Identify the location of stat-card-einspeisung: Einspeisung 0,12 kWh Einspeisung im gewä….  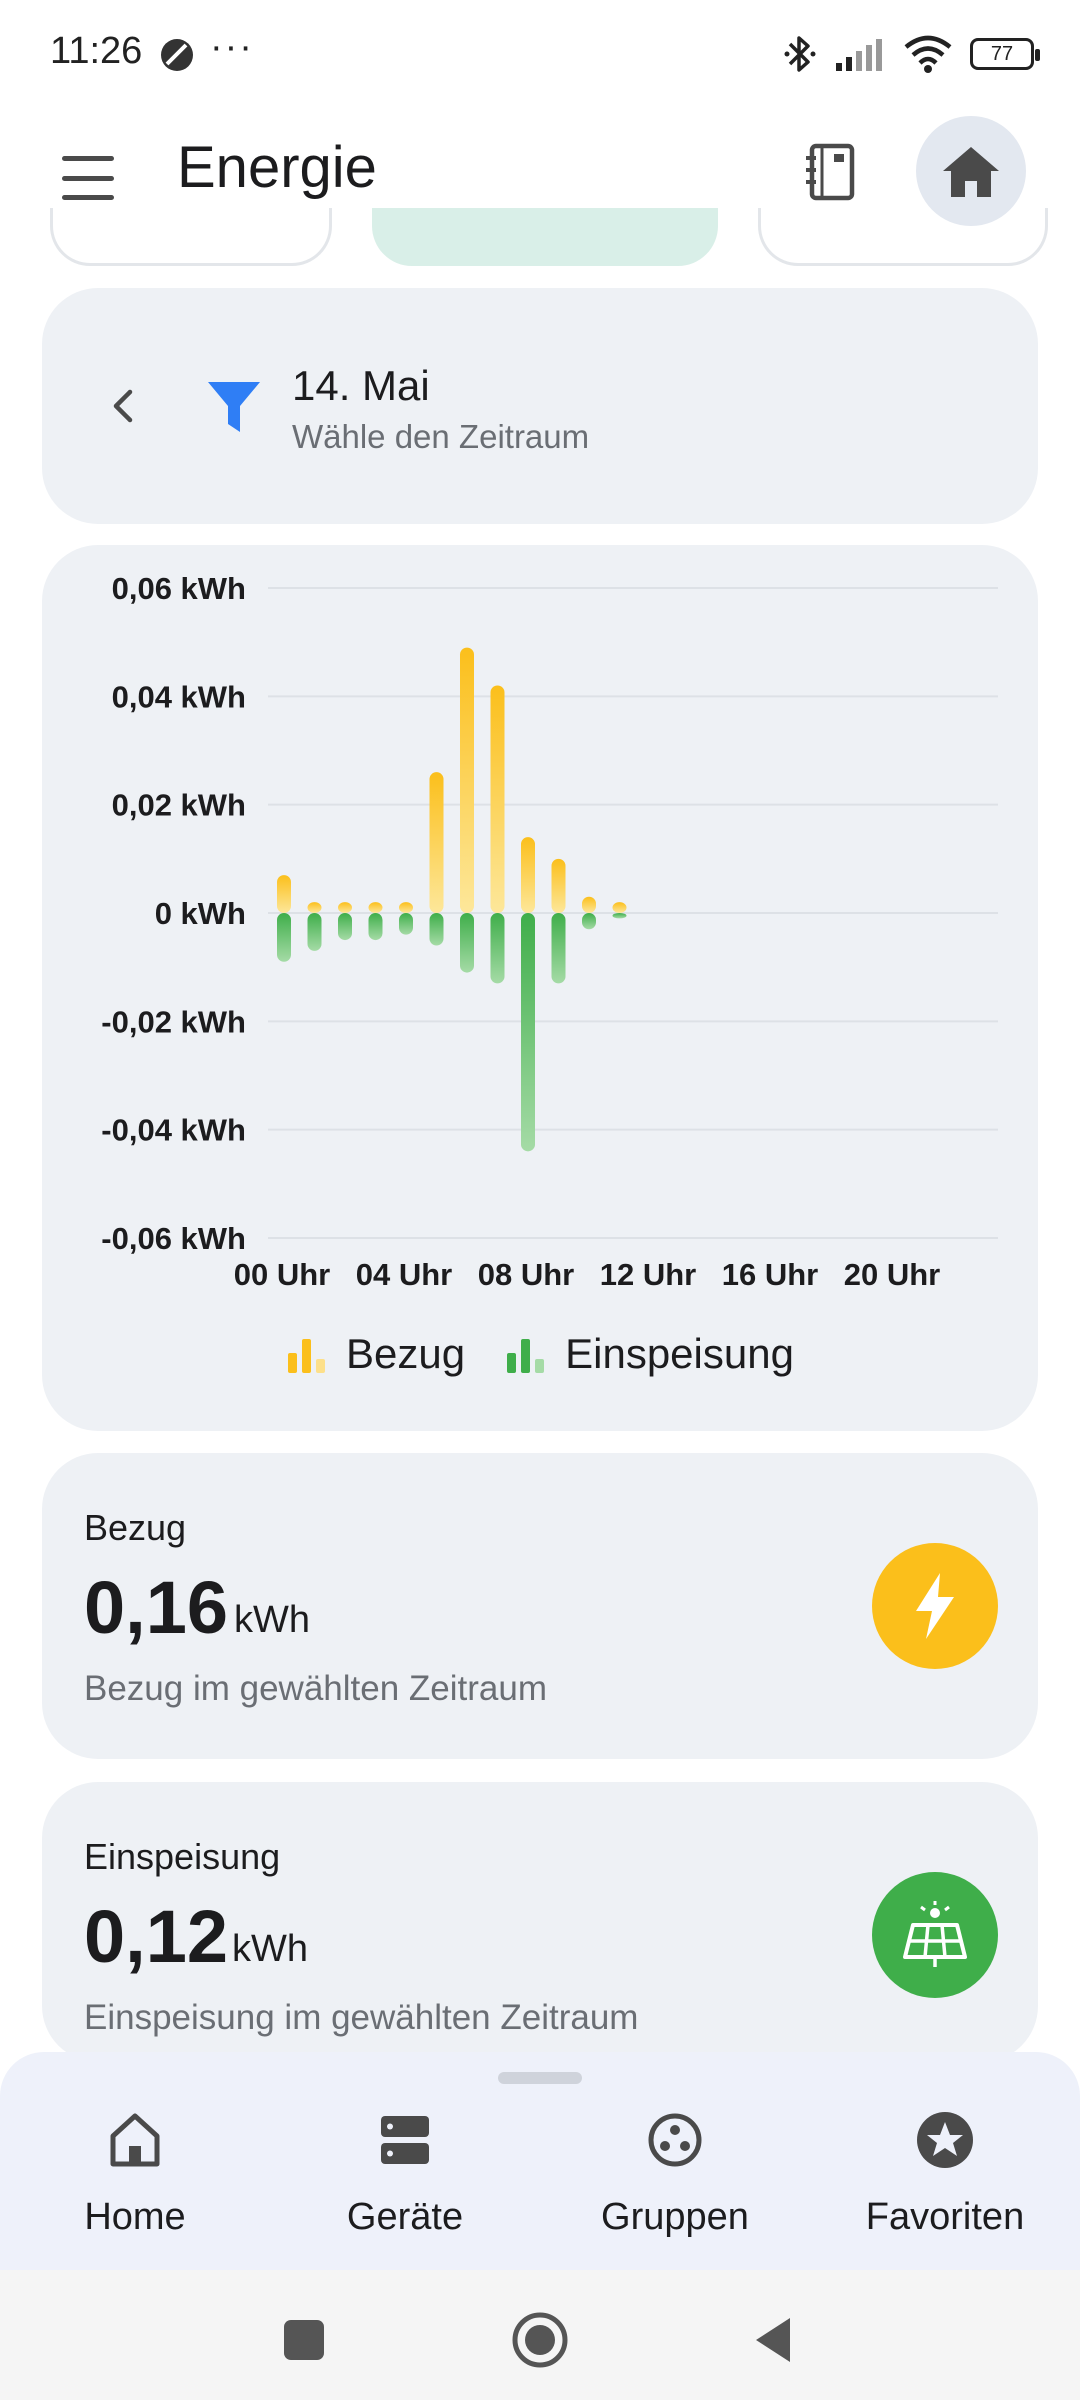
(540, 1922).